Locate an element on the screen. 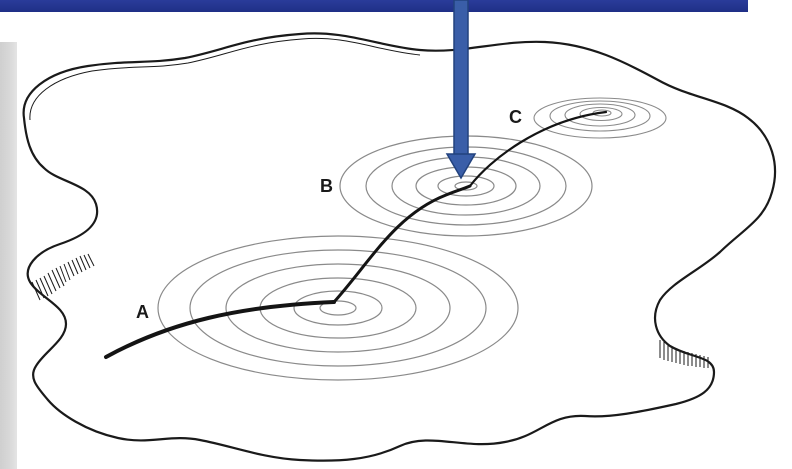 This screenshot has width=792, height=469. left-bank-hatching is located at coordinates (63, 277).